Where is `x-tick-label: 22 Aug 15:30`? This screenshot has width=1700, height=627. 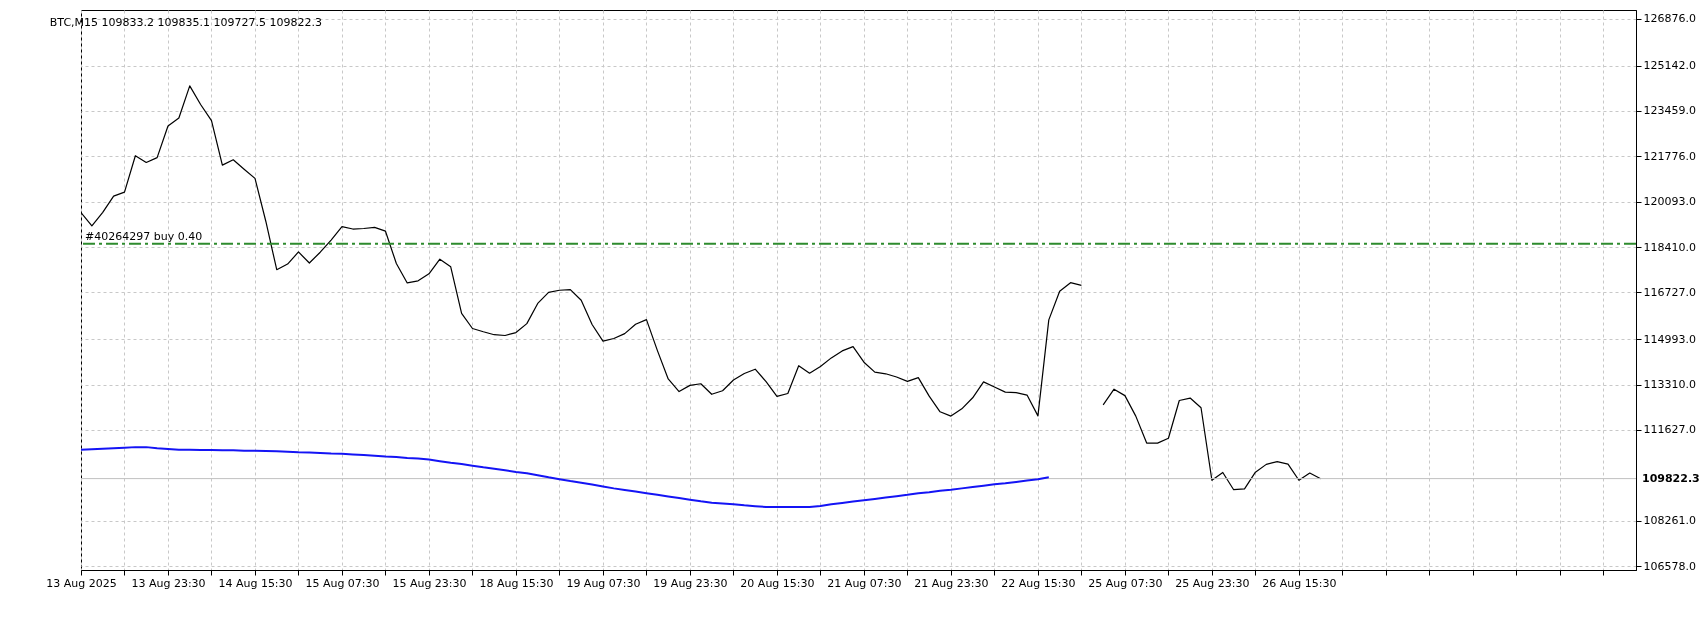 x-tick-label: 22 Aug 15:30 is located at coordinates (1038, 583).